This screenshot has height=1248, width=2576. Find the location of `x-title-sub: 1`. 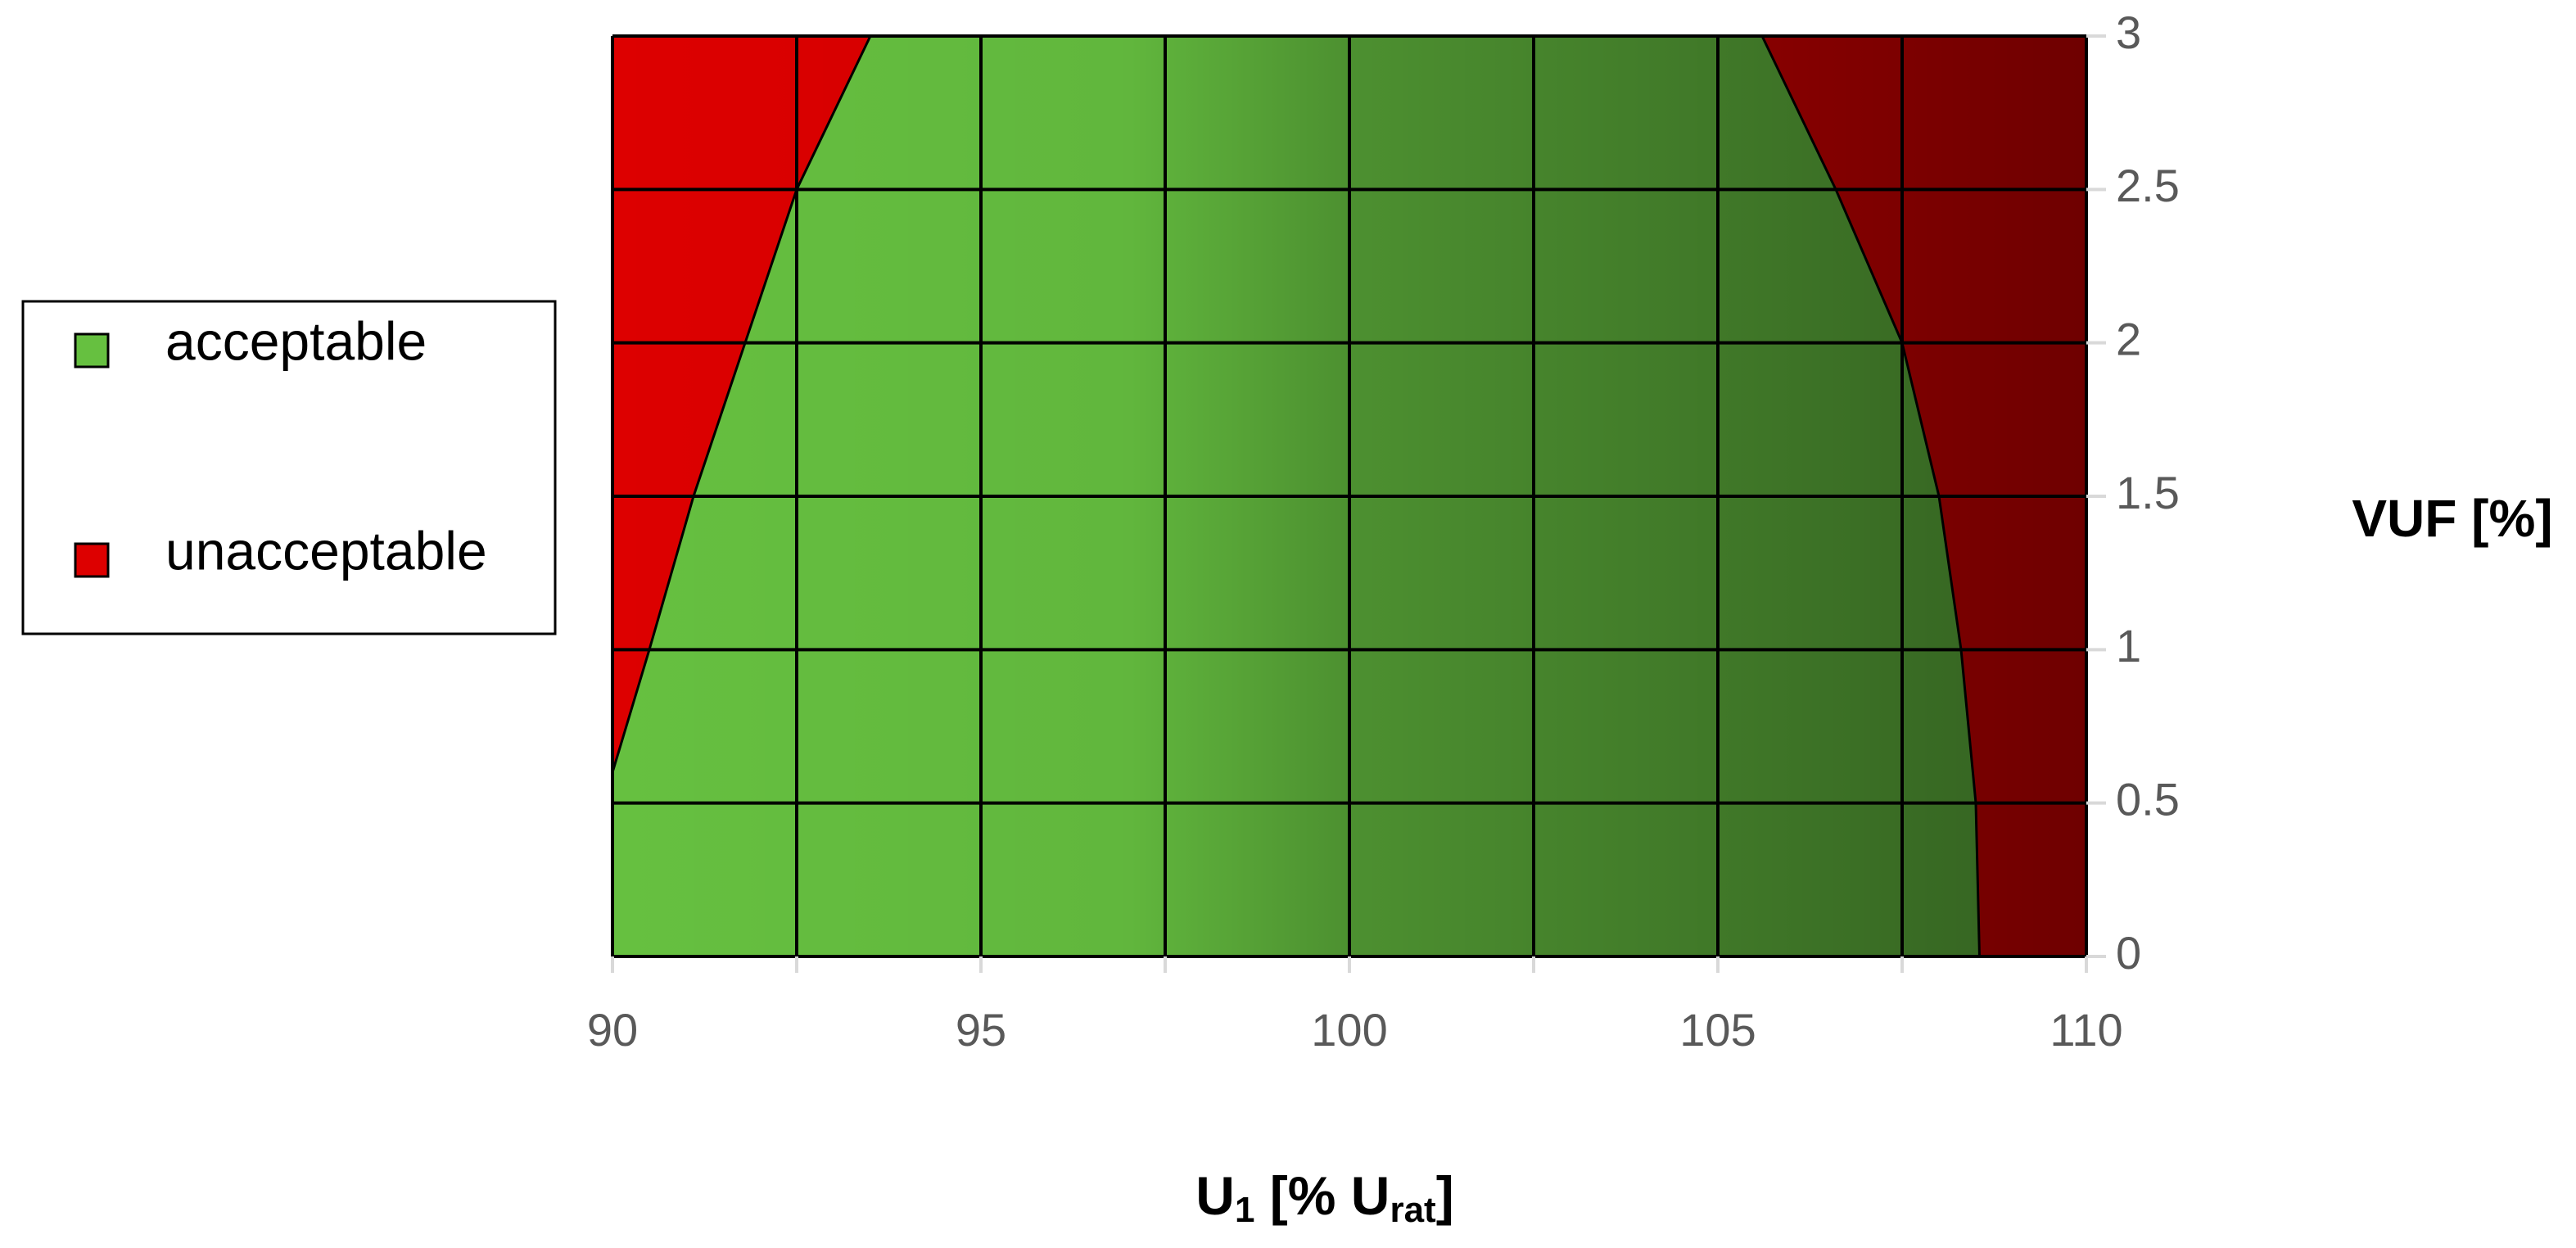

x-title-sub: 1 is located at coordinates (1244, 1210).